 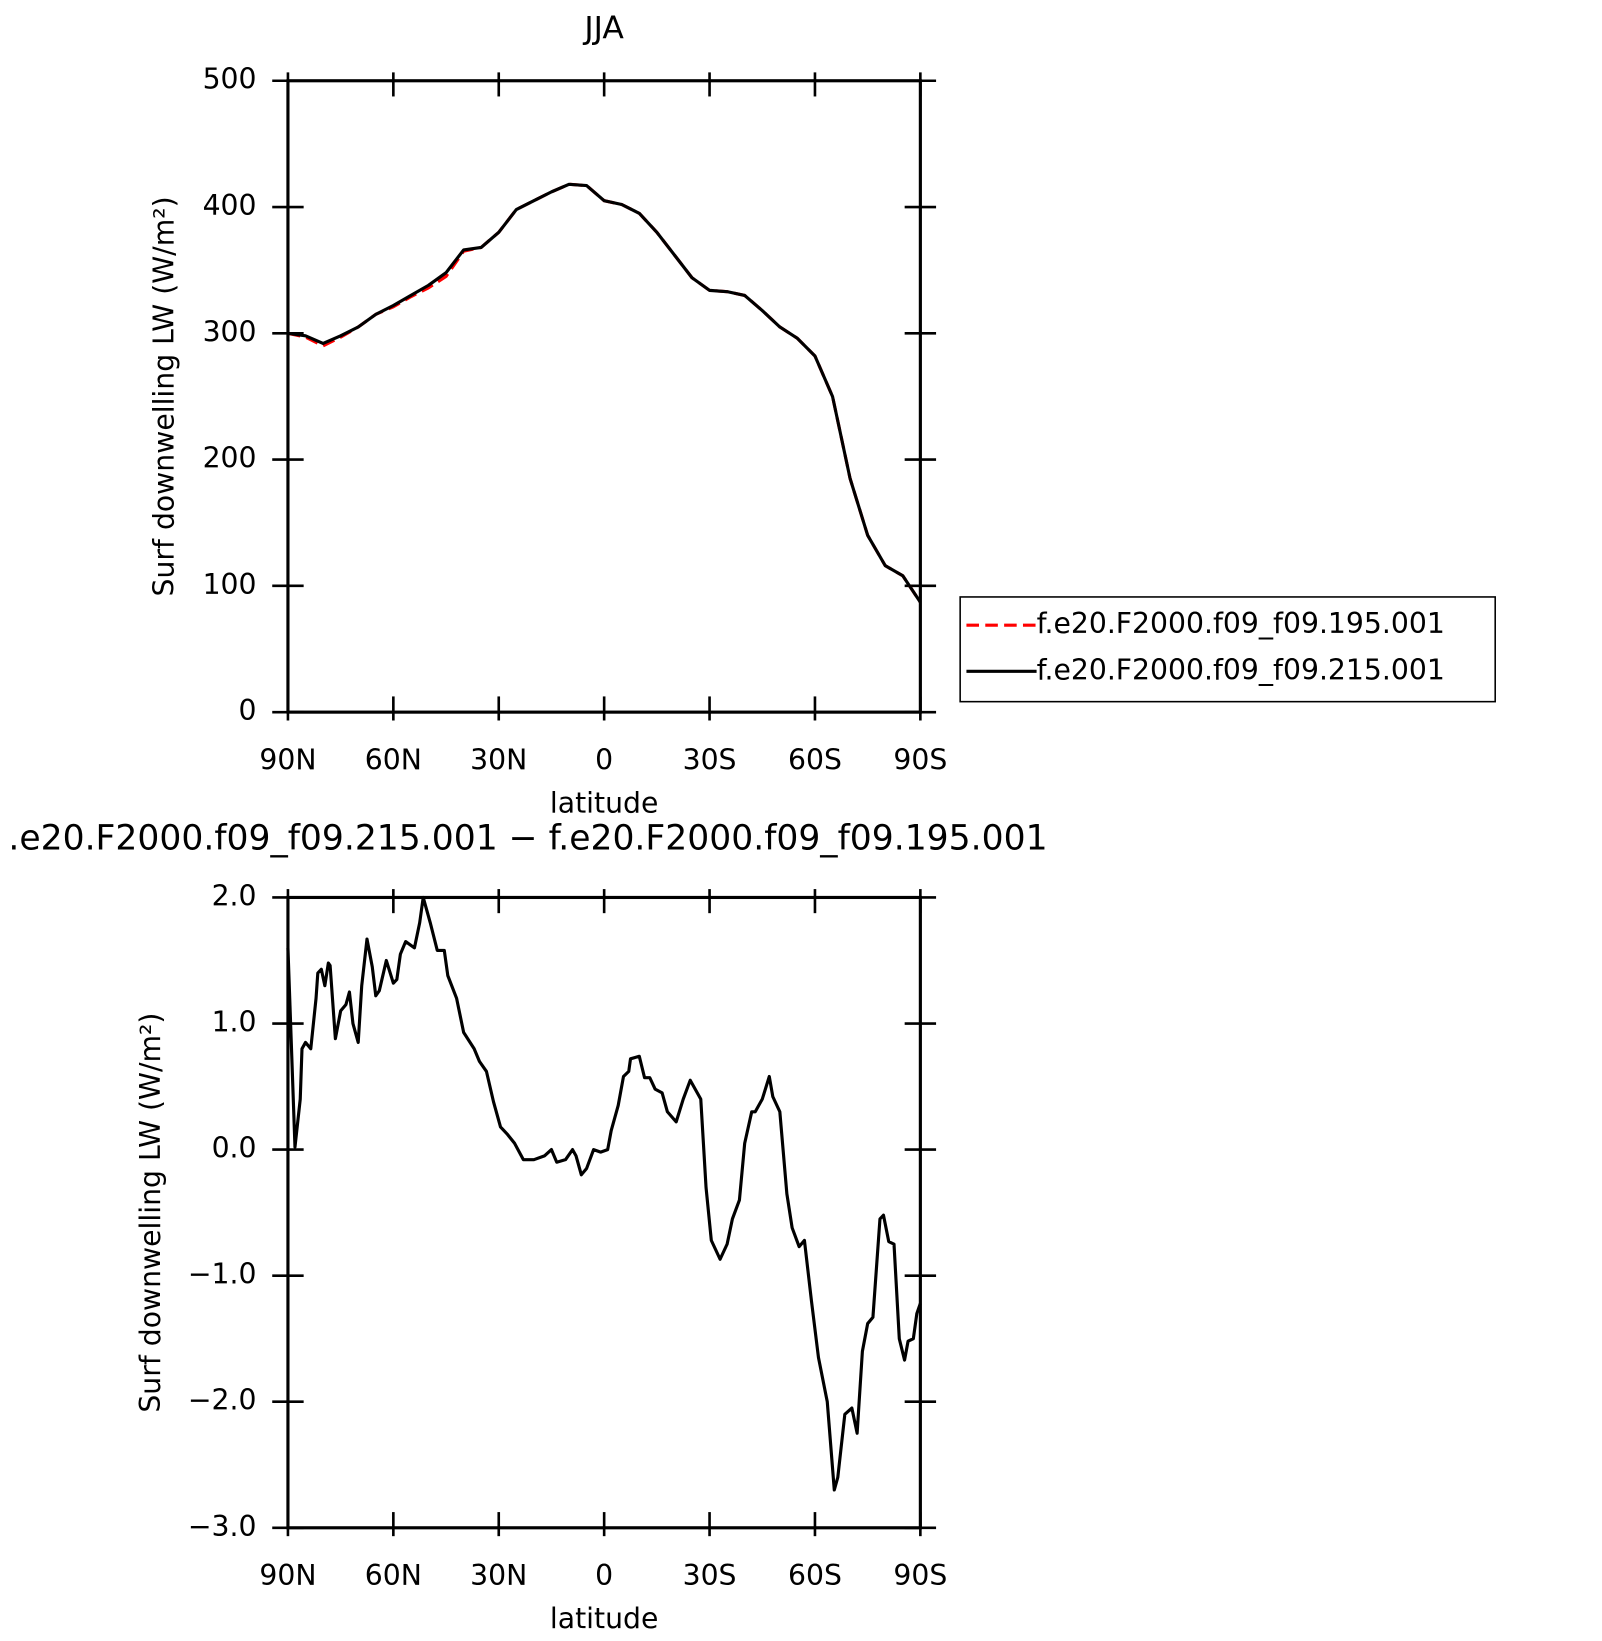 What do you see at coordinates (234, 895) in the screenshot?
I see `y-tick-label: 2.0` at bounding box center [234, 895].